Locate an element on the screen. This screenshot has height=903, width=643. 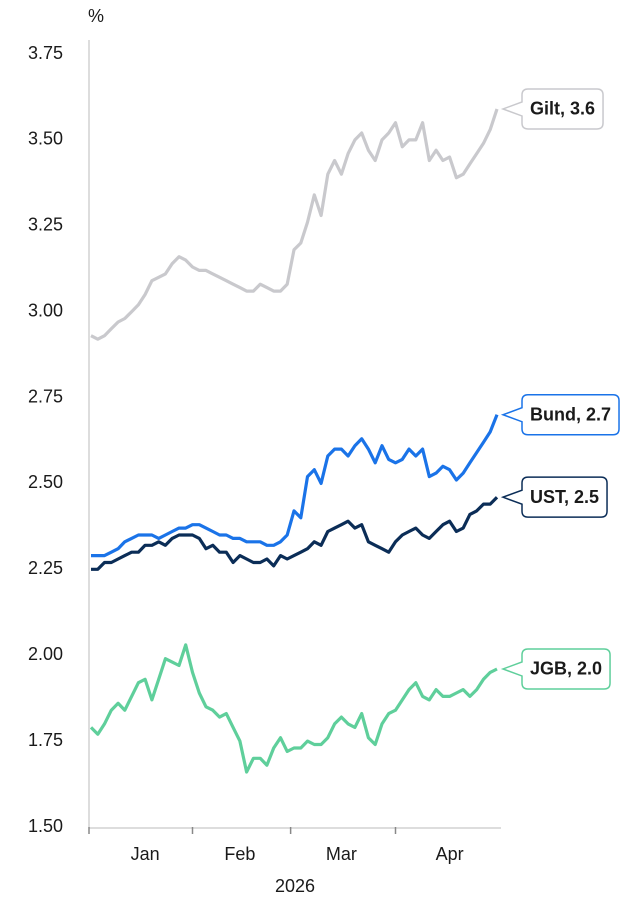
end-label: JGB, 2.0 is located at coordinates (566, 669).